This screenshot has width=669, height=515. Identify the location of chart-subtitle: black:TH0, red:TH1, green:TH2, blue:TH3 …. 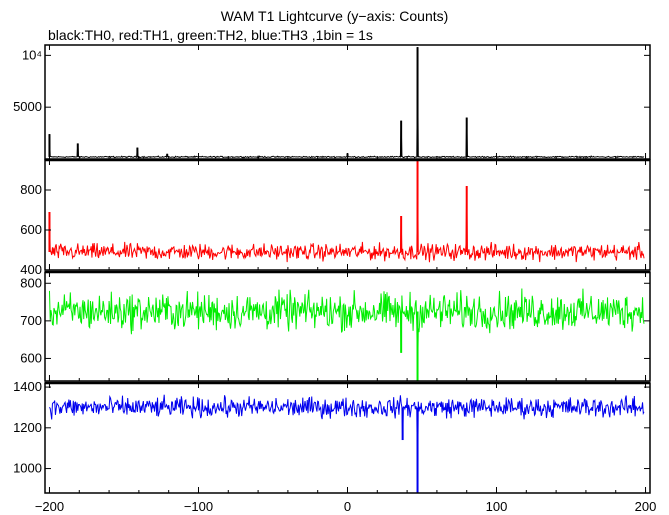
(210, 35).